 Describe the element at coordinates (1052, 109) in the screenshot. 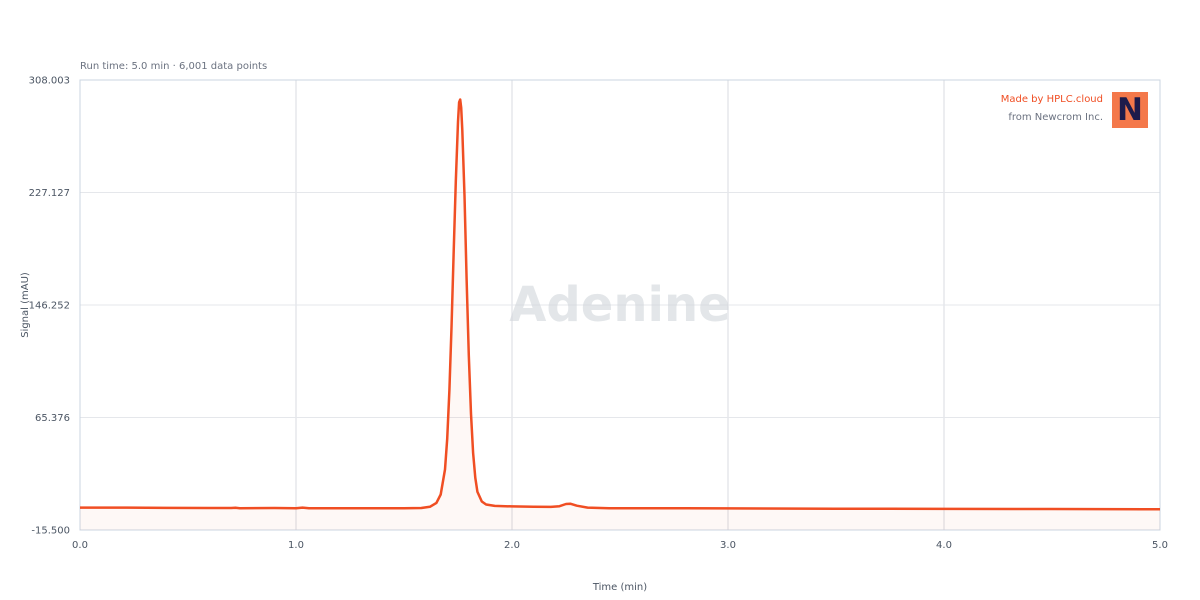

I see `branding-text: Made by HPLC.cloud from Newcrom Inc.` at that location.